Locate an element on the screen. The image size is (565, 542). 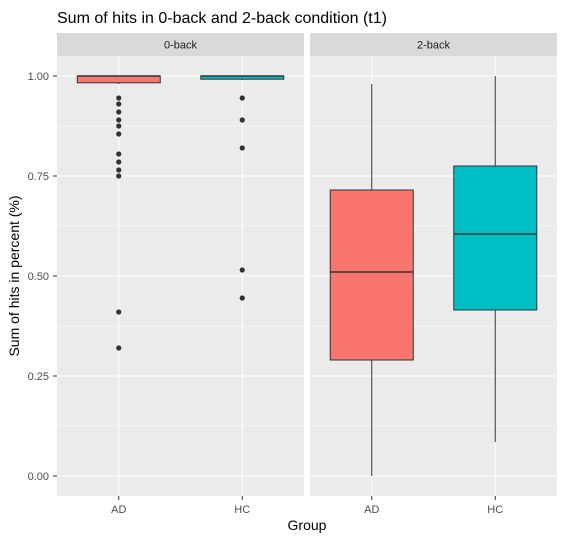
y-axis-title: Sum of hits in percent (%) is located at coordinates (14, 275).